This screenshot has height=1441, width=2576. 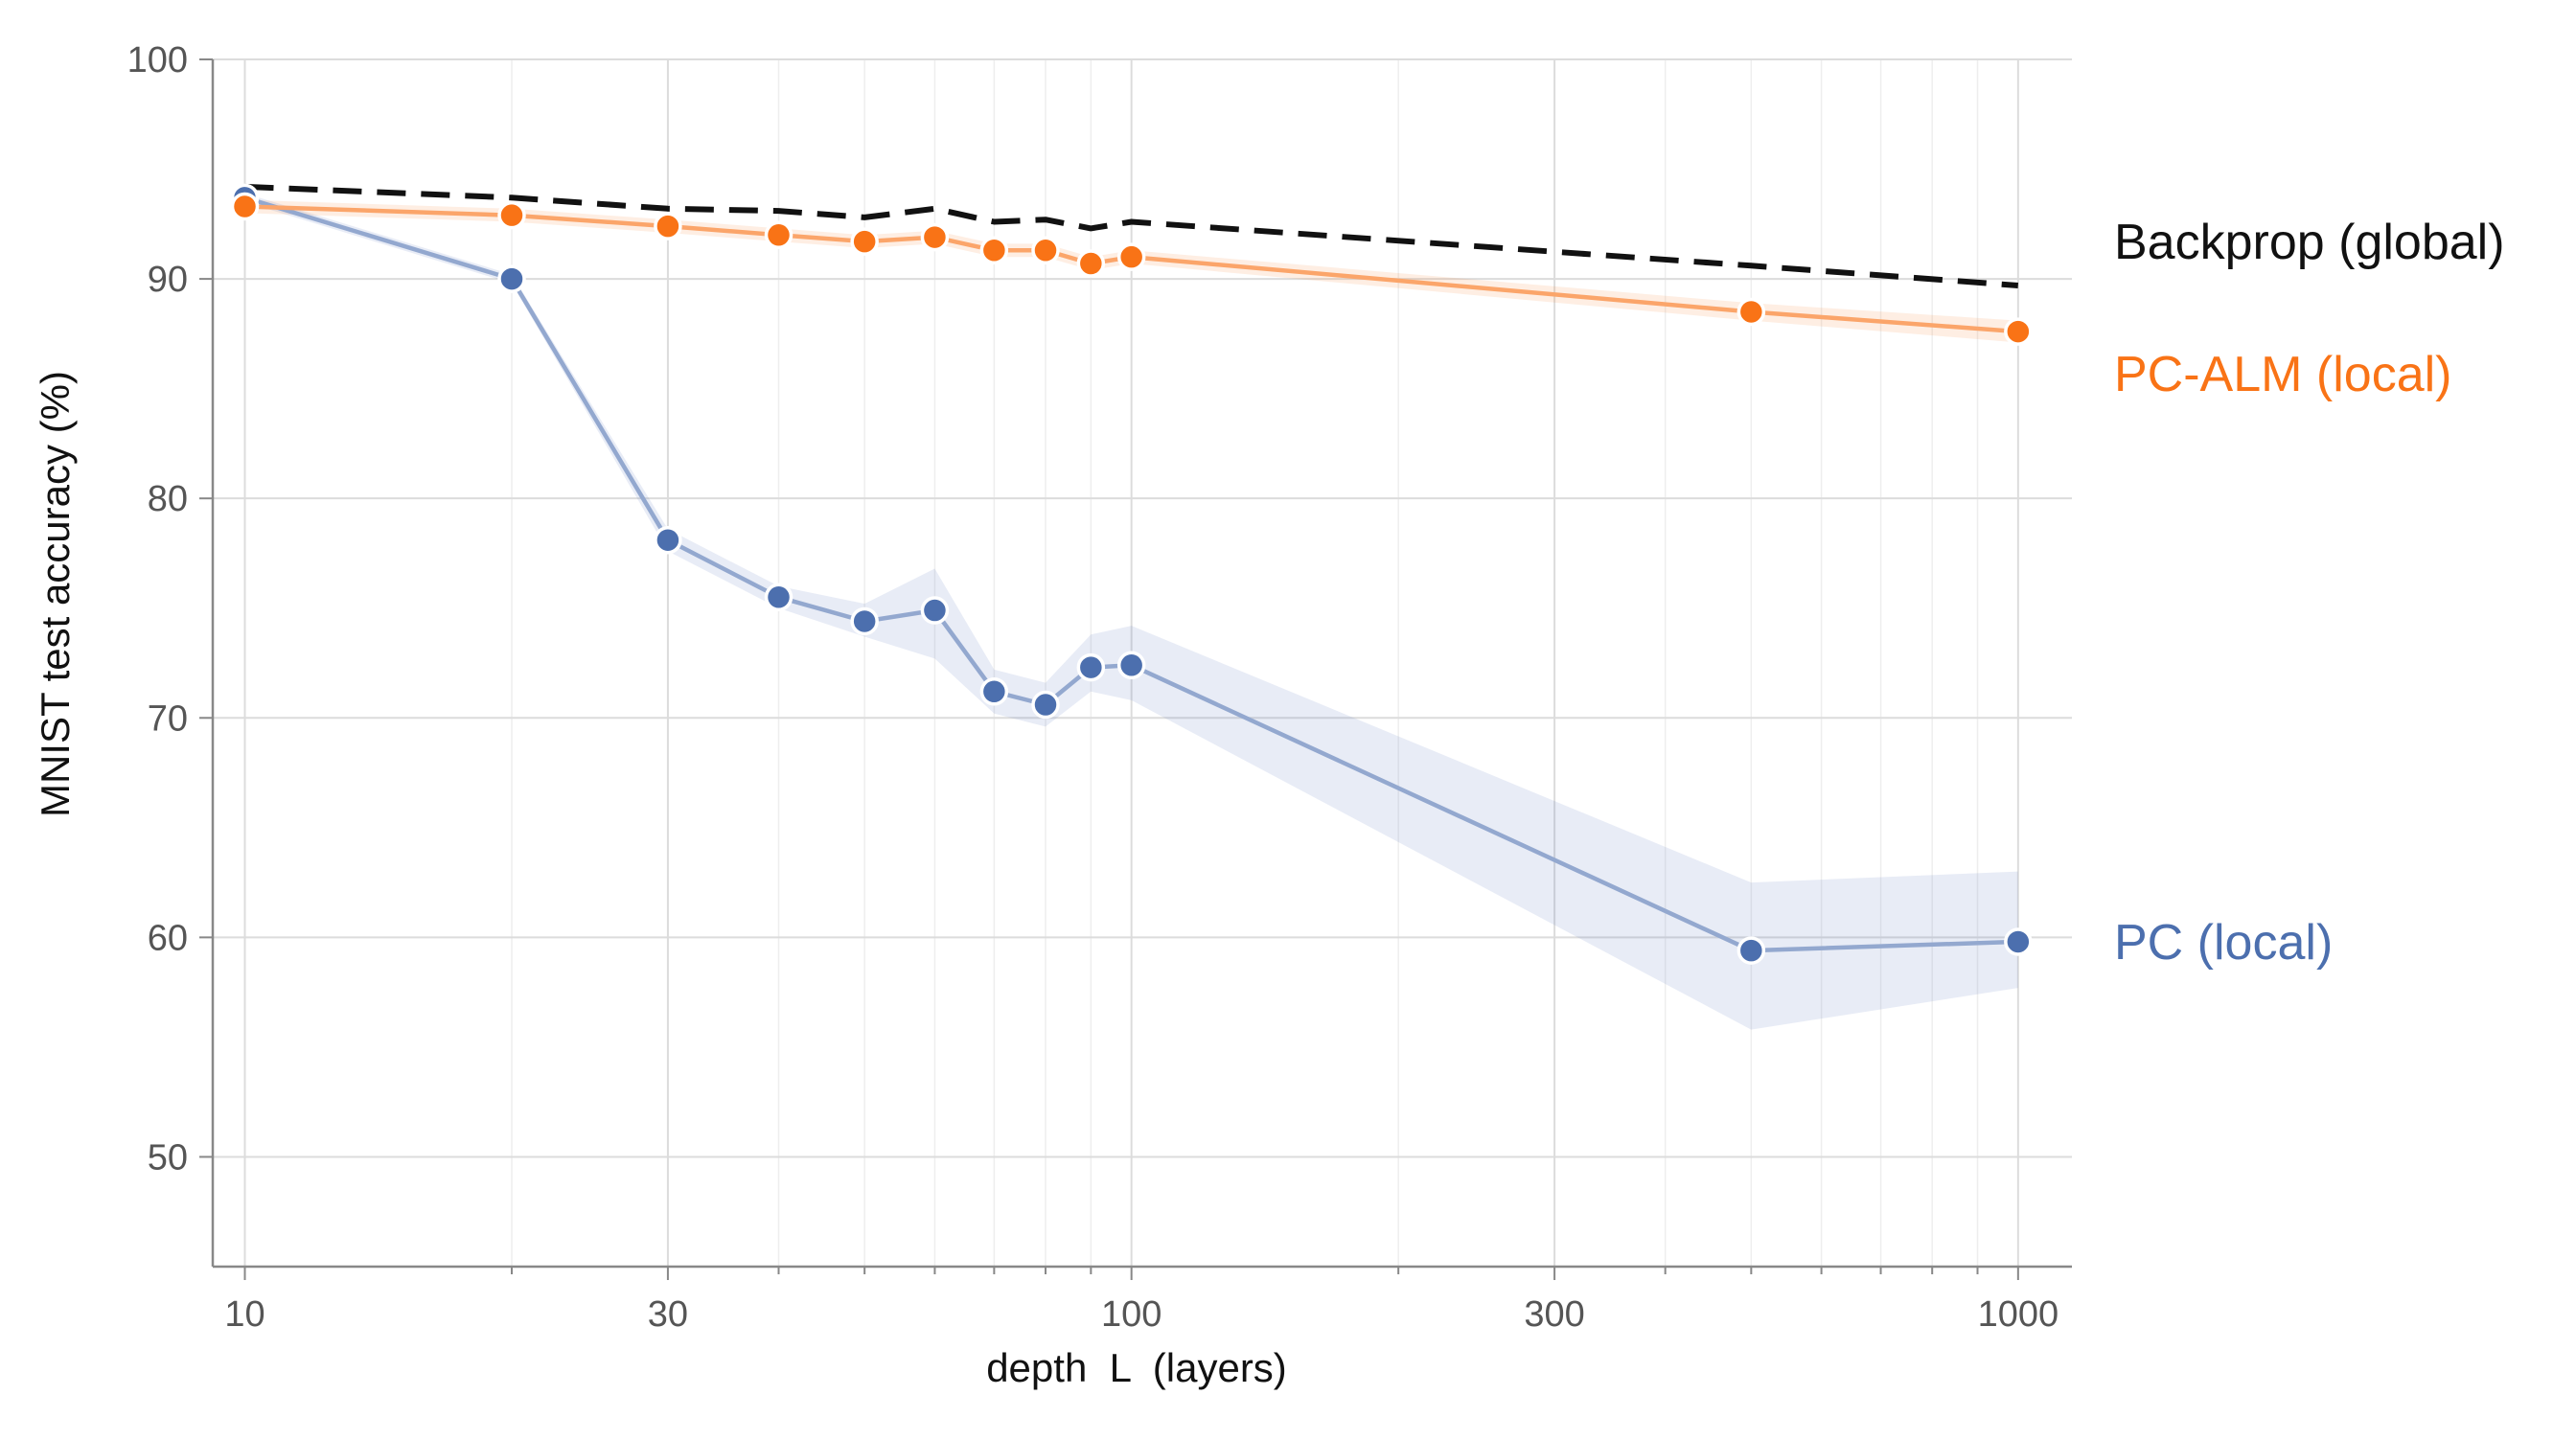 What do you see at coordinates (668, 1314) in the screenshot?
I see `x-tick-label: 30` at bounding box center [668, 1314].